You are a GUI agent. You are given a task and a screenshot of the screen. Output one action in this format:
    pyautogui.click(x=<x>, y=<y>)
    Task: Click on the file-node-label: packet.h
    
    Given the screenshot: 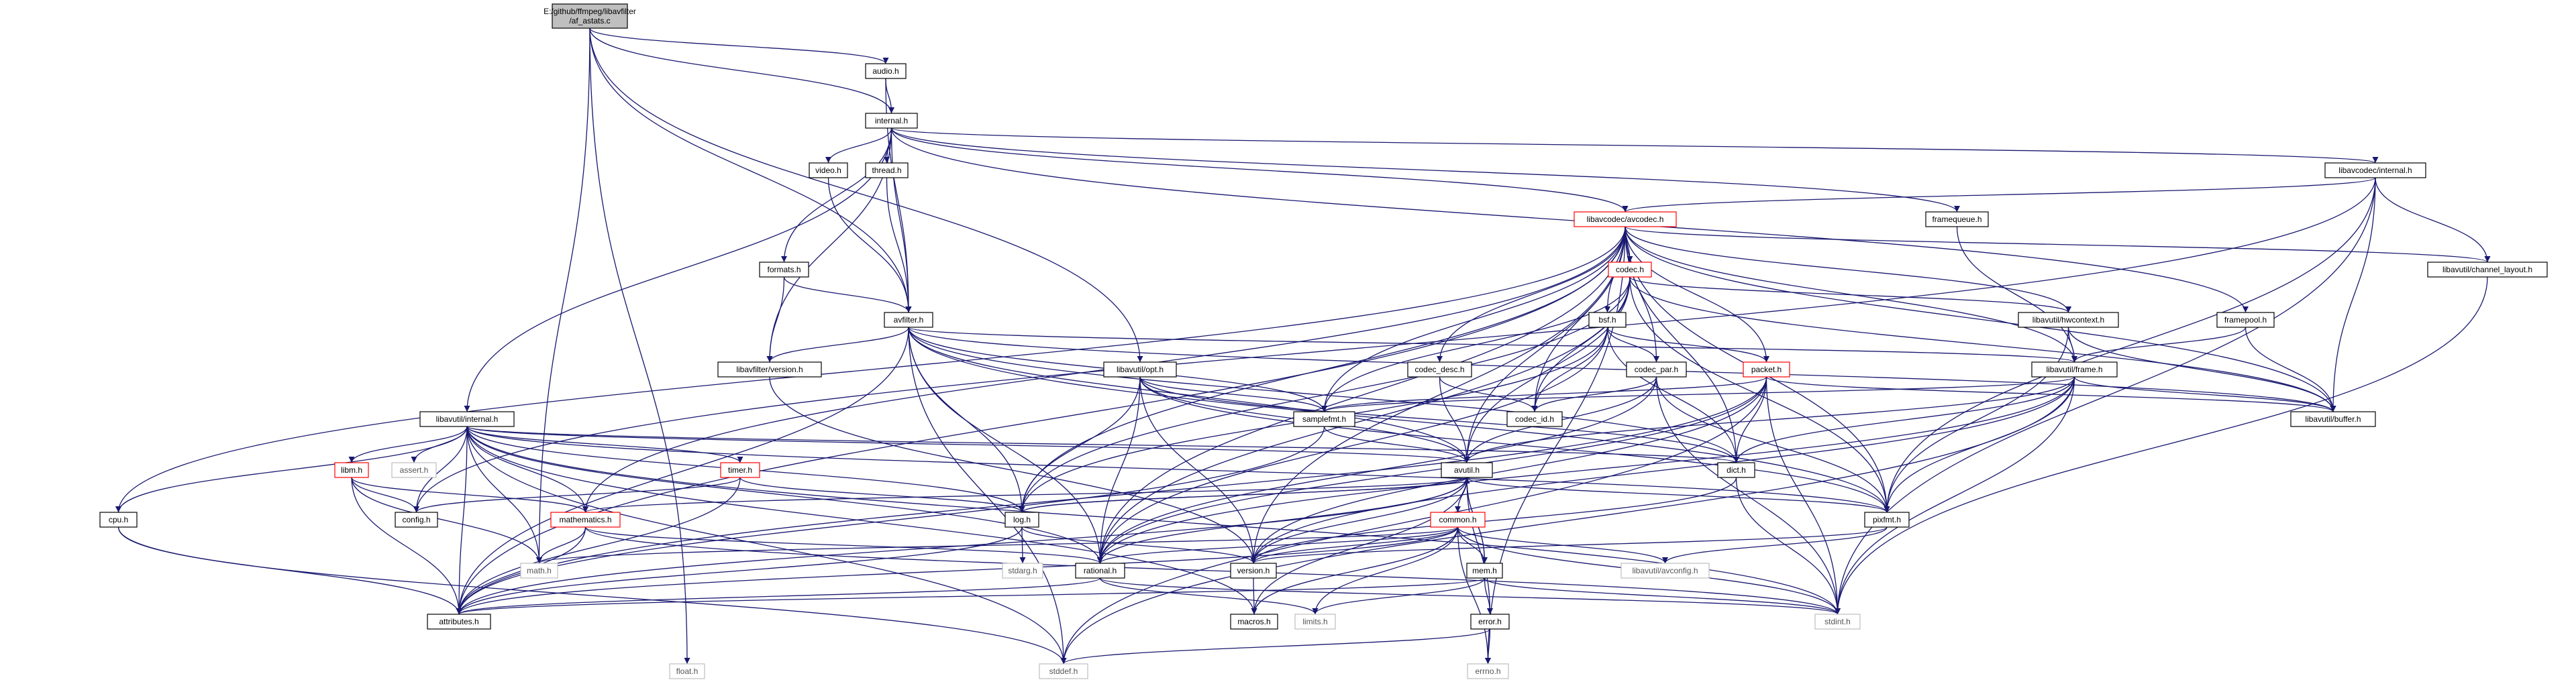 What is the action you would take?
    pyautogui.click(x=1766, y=369)
    